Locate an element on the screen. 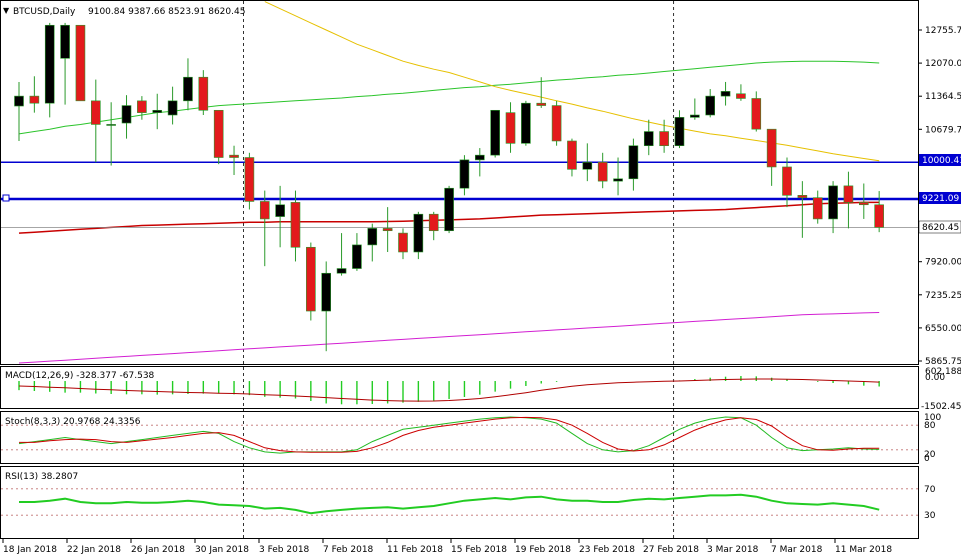 This screenshot has height=559, width=961. x-tick-label: 27 Feb 2018 is located at coordinates (671, 550).